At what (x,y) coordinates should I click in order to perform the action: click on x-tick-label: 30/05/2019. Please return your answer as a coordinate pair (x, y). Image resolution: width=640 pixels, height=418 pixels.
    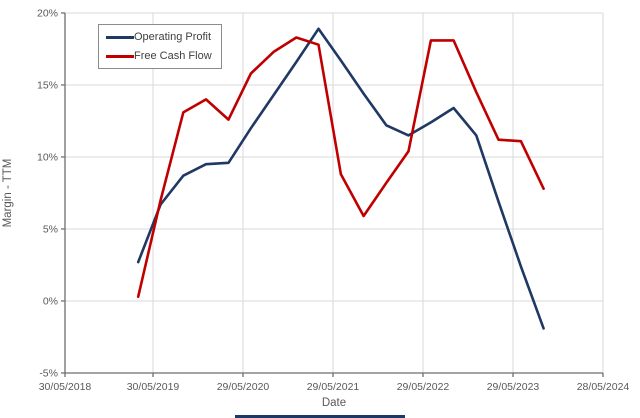
    Looking at the image, I should click on (153, 387).